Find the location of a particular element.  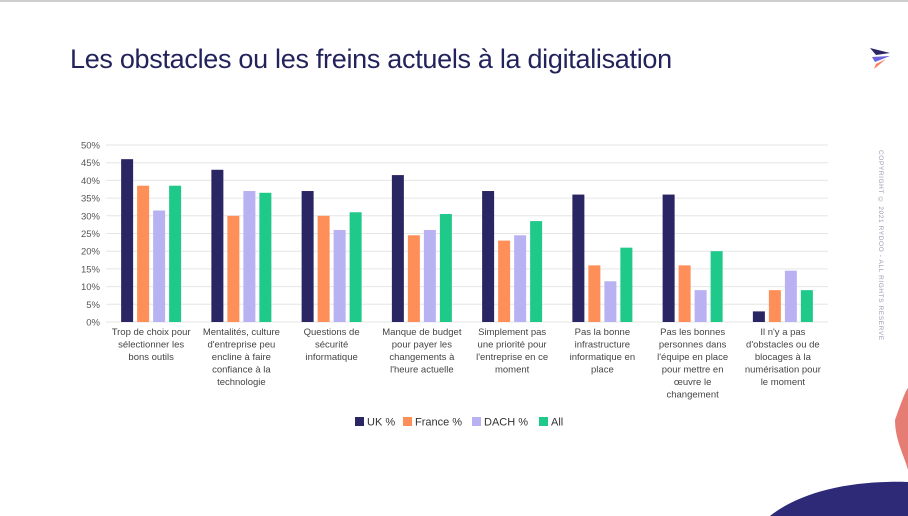

y-tick-label: 30% is located at coordinates (91, 216).